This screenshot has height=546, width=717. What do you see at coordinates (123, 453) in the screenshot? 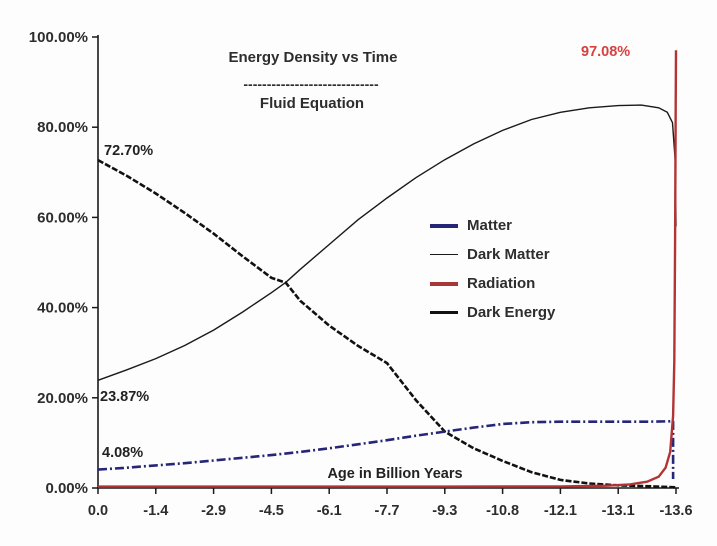
I see `data-label: 4.08%` at bounding box center [123, 453].